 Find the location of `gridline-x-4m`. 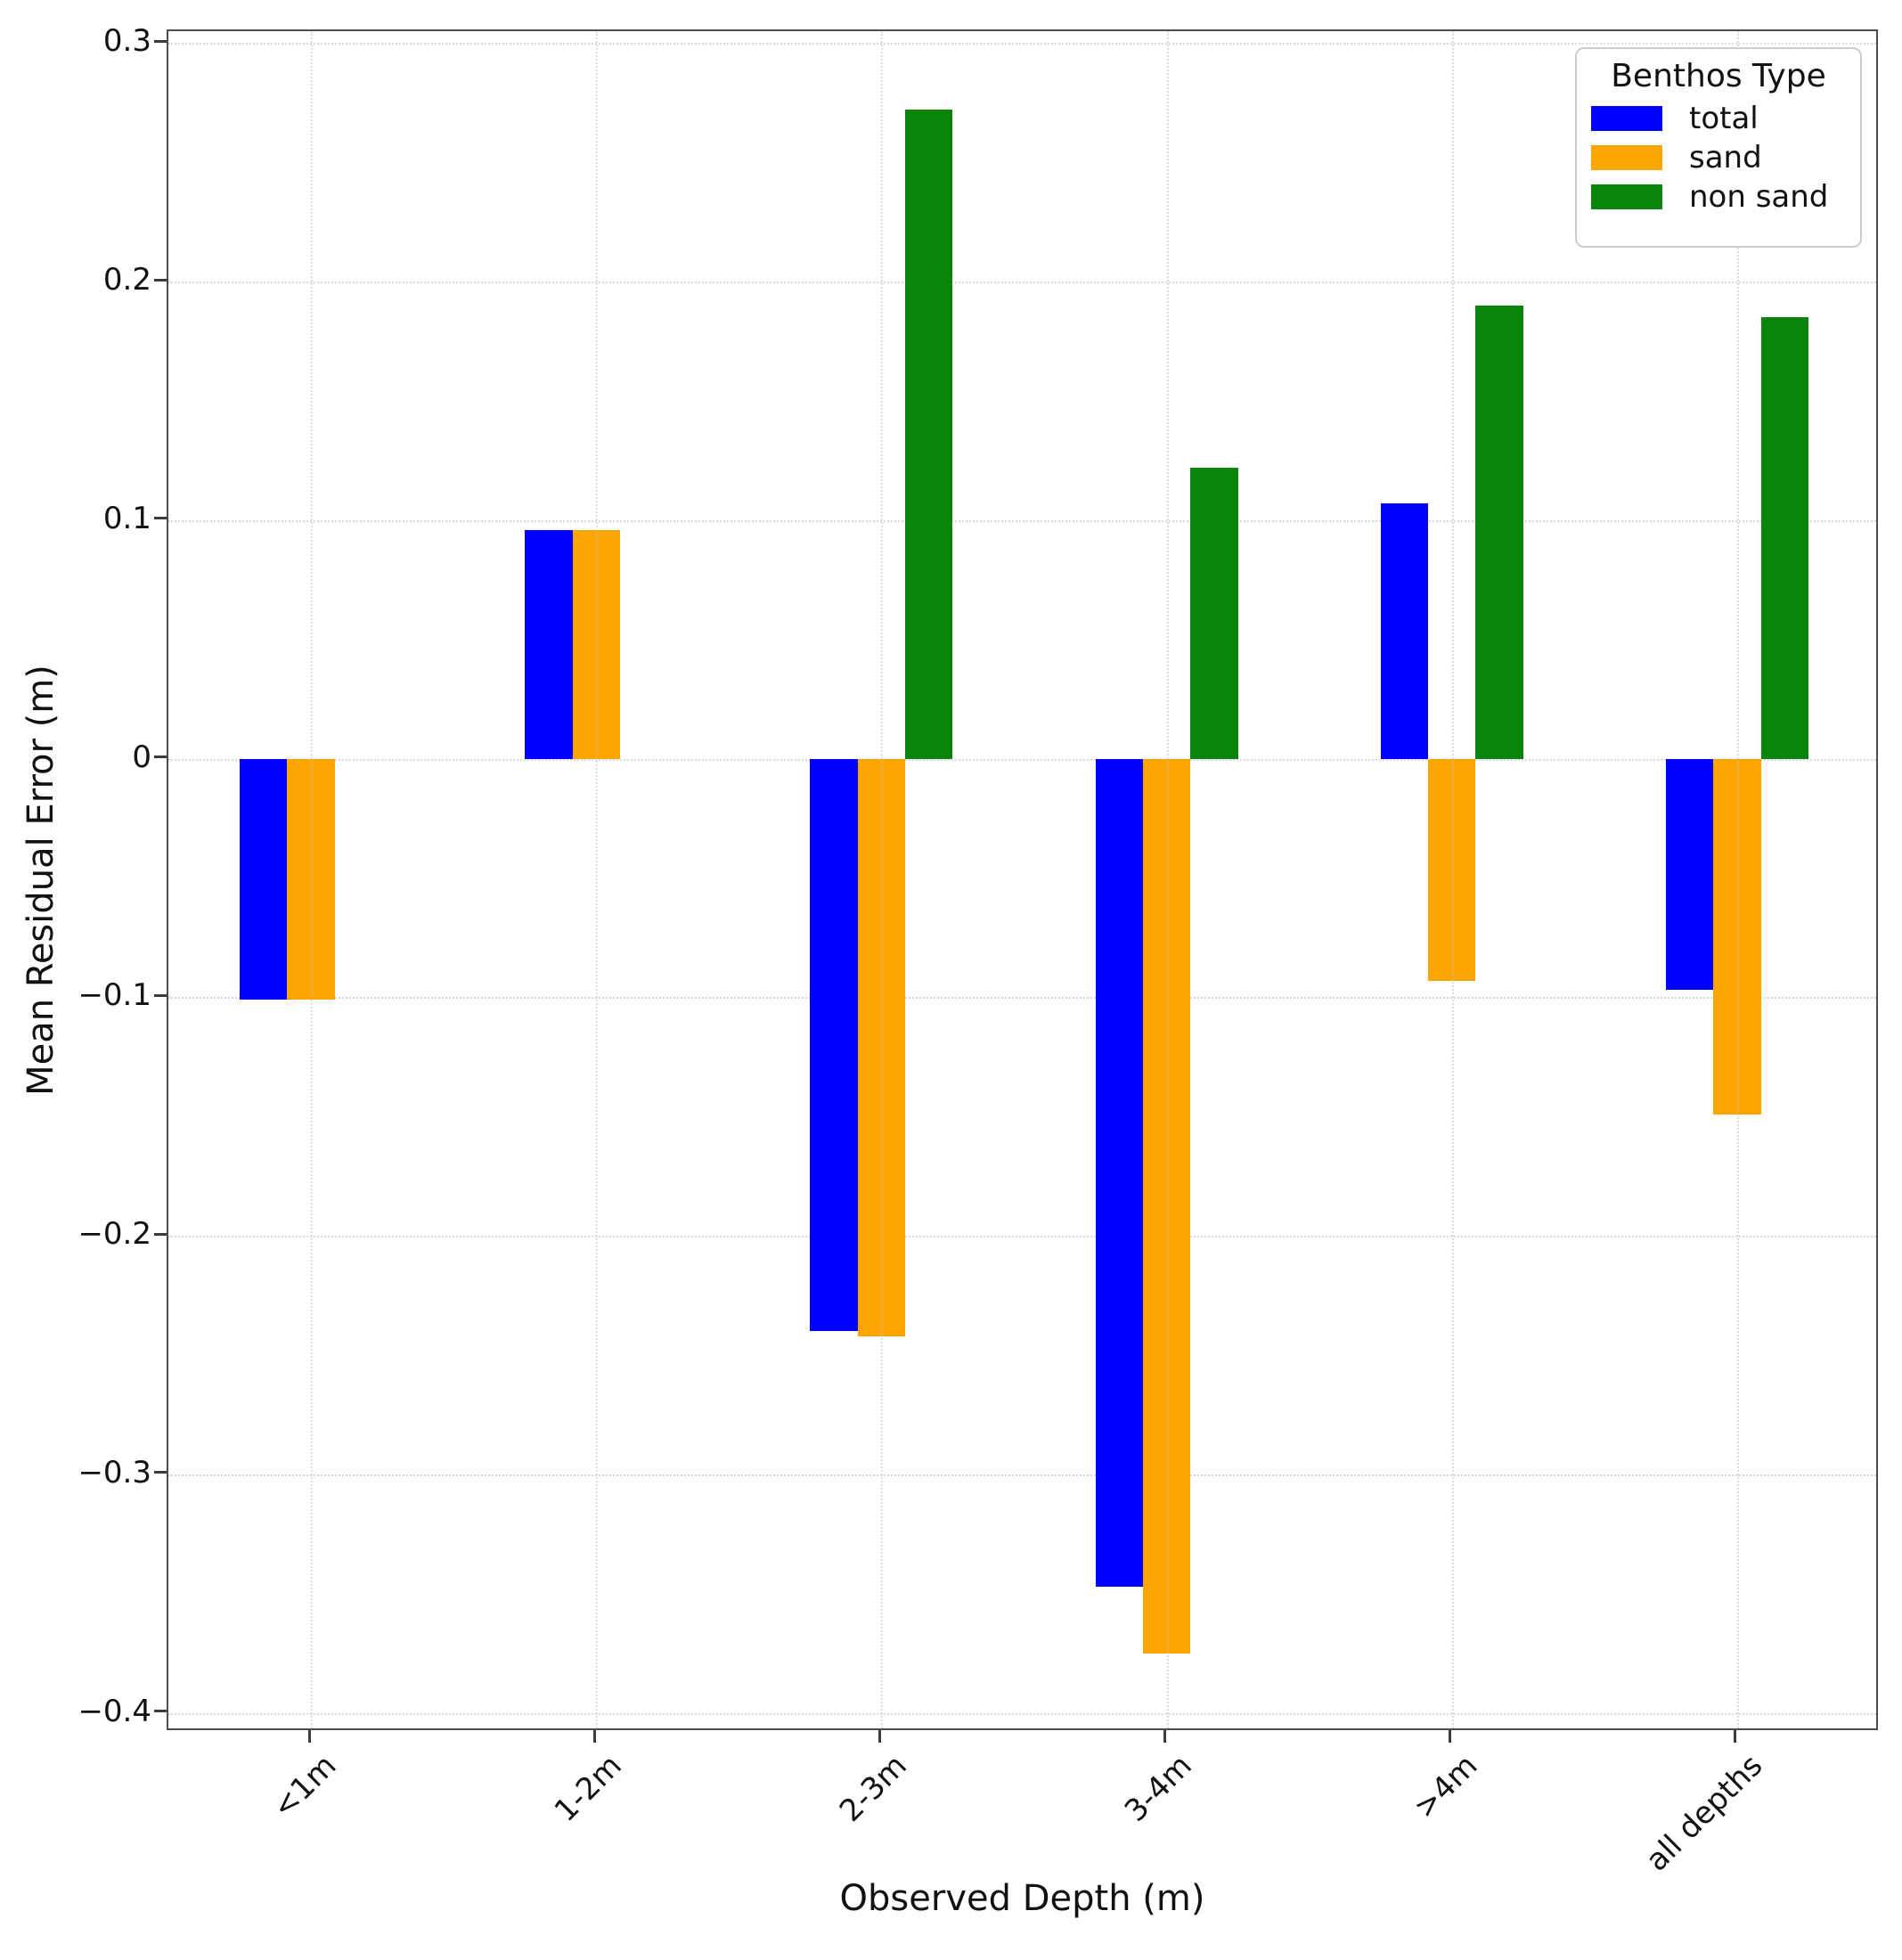

gridline-x-4m is located at coordinates (1452, 879).